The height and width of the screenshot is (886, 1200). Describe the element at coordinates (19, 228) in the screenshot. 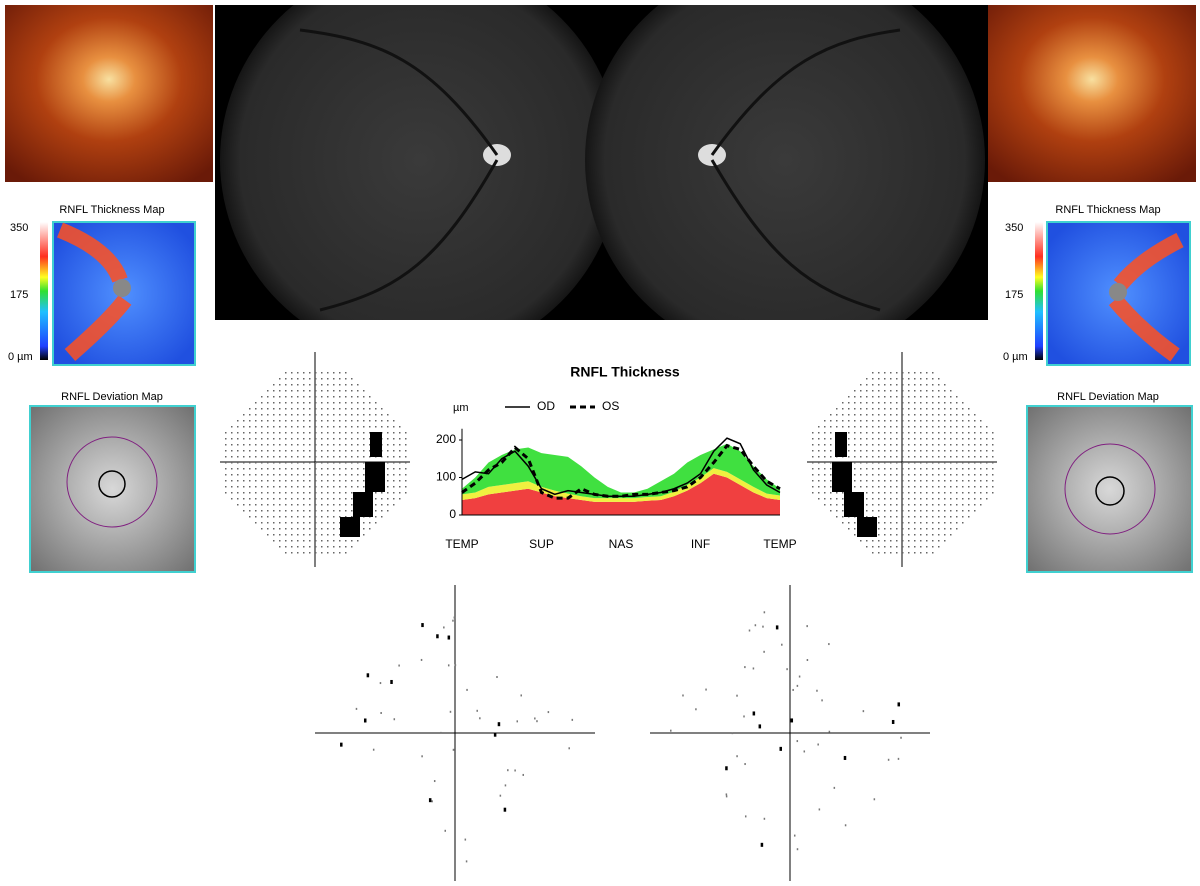

I see `scale-label: 350` at that location.